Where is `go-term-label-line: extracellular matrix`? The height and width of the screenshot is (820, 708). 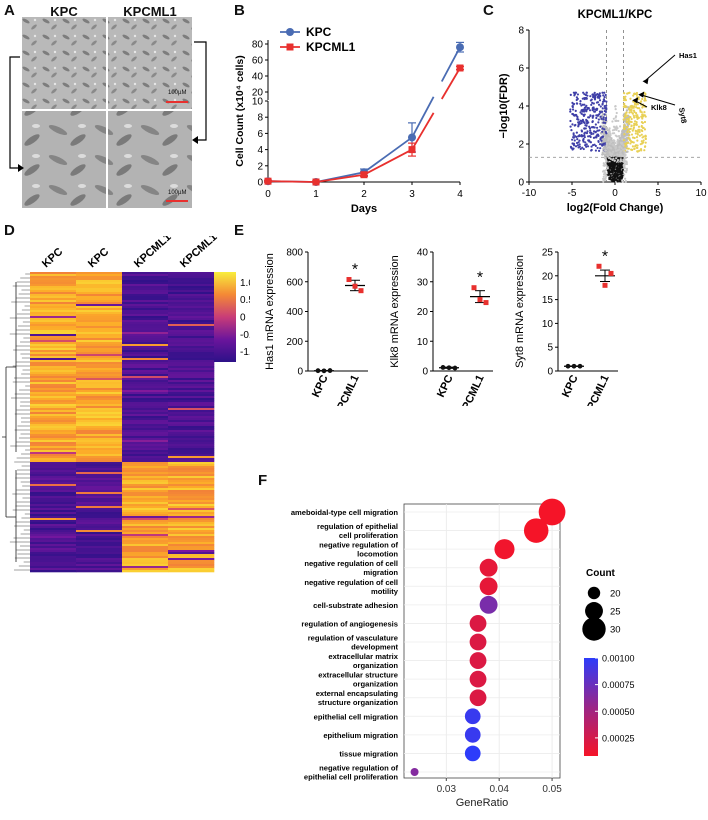 go-term-label-line: extracellular matrix is located at coordinates (363, 656).